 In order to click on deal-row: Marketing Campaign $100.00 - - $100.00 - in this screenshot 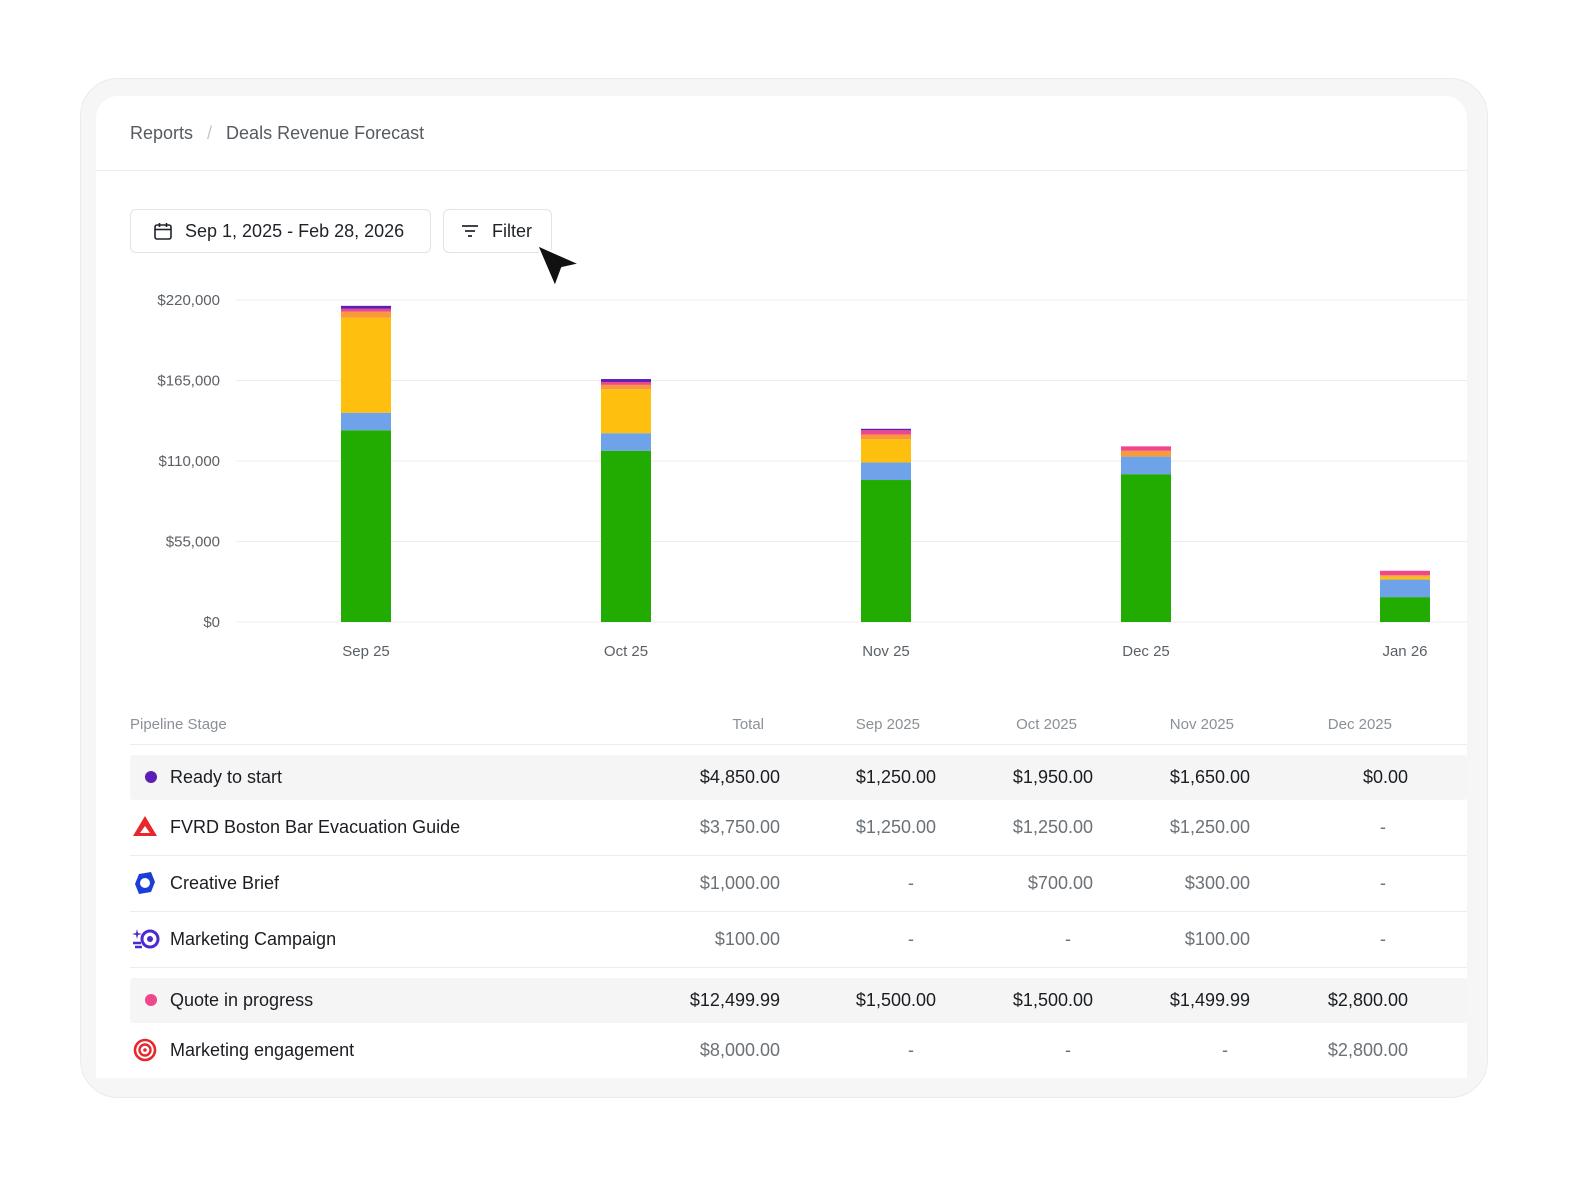, I will do `click(798, 940)`.